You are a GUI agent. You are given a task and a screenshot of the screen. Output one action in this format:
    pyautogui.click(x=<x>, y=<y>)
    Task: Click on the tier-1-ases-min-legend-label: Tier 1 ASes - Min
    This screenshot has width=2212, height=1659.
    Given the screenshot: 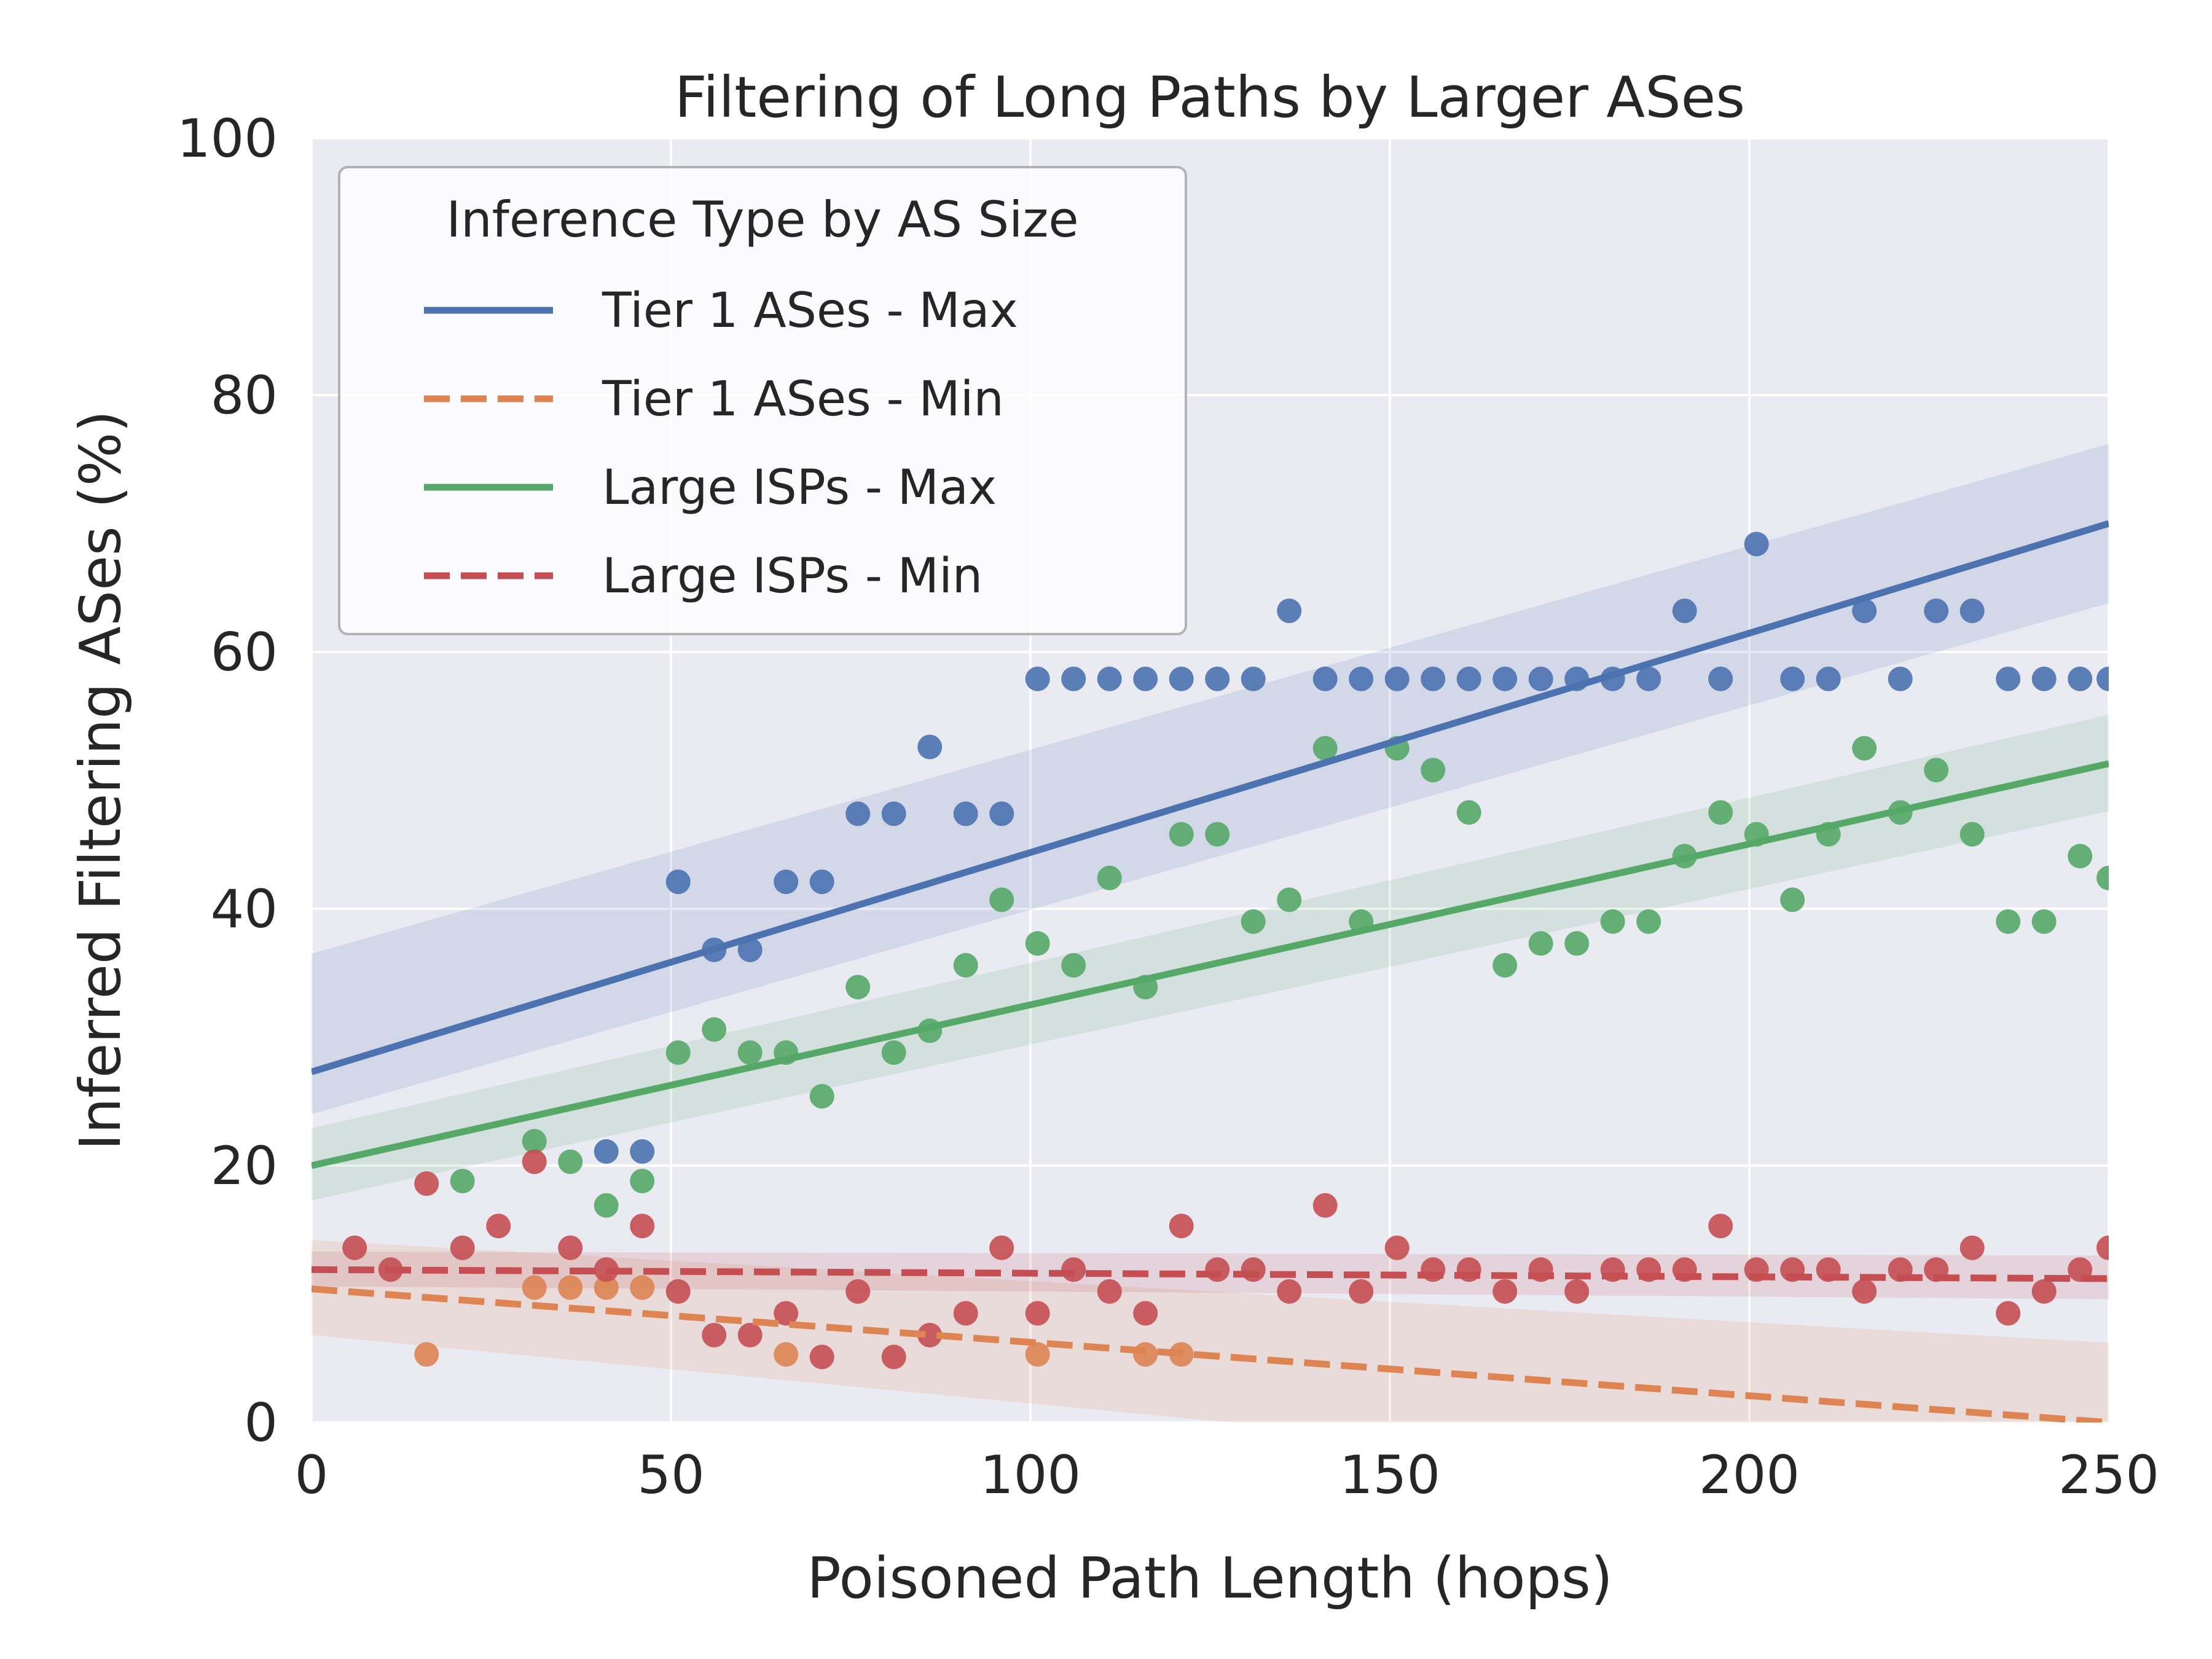 What is the action you would take?
    pyautogui.click(x=803, y=399)
    